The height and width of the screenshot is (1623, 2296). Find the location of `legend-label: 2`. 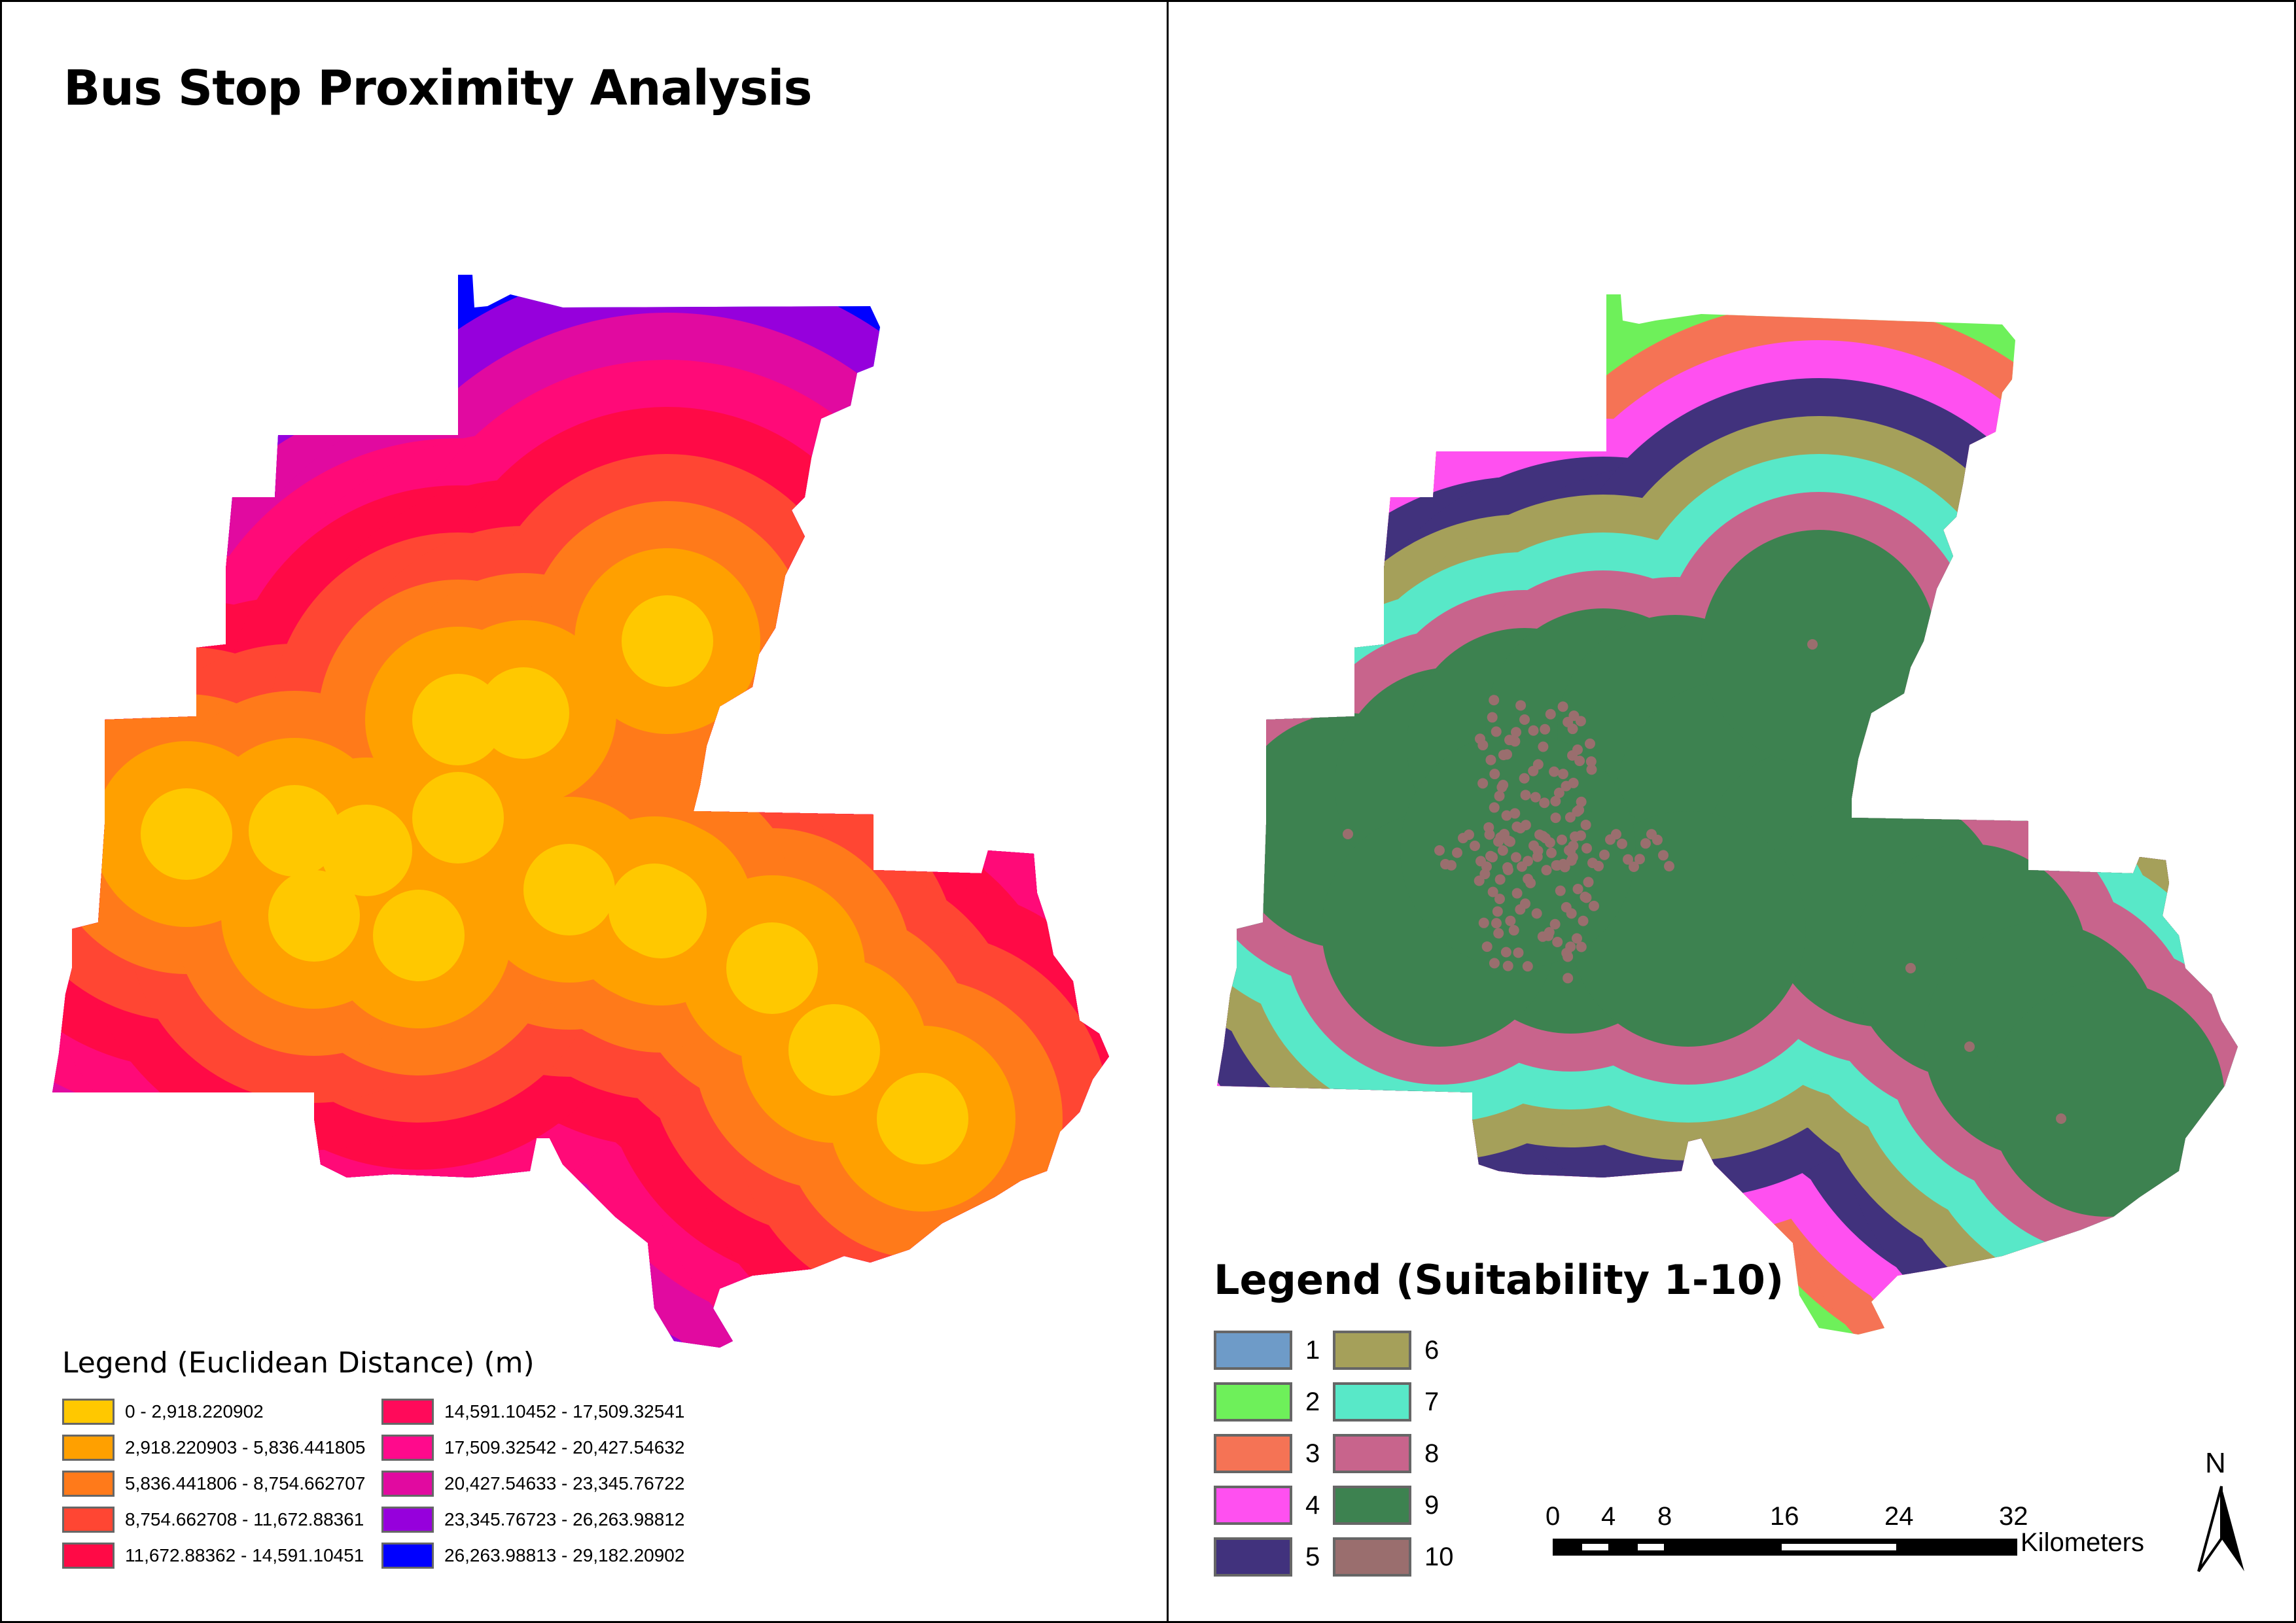

legend-label: 2 is located at coordinates (1312, 1401).